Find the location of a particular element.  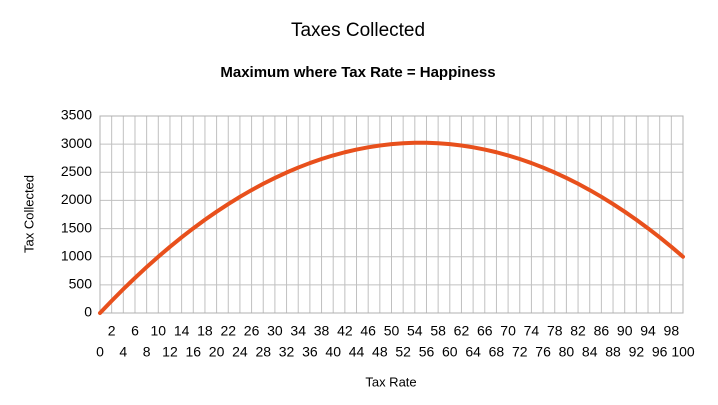

x-tick-label: 44 is located at coordinates (357, 352).